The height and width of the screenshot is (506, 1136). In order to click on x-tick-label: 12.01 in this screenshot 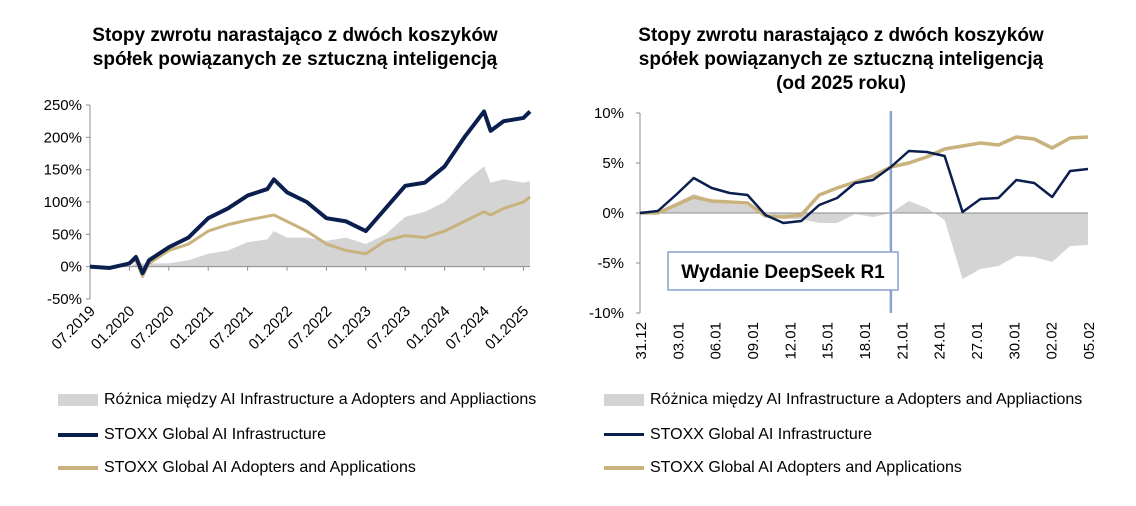, I will do `click(790, 341)`.